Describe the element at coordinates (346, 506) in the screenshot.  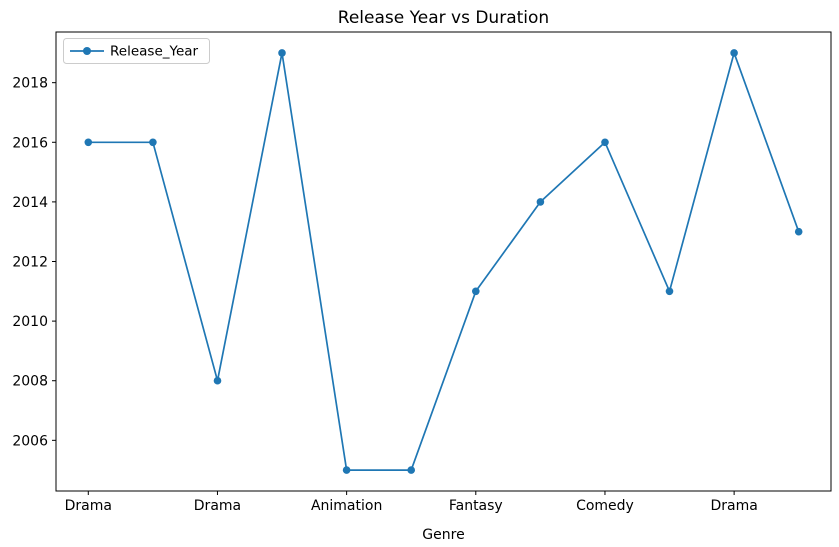
I see `x-tick-label: Animation` at that location.